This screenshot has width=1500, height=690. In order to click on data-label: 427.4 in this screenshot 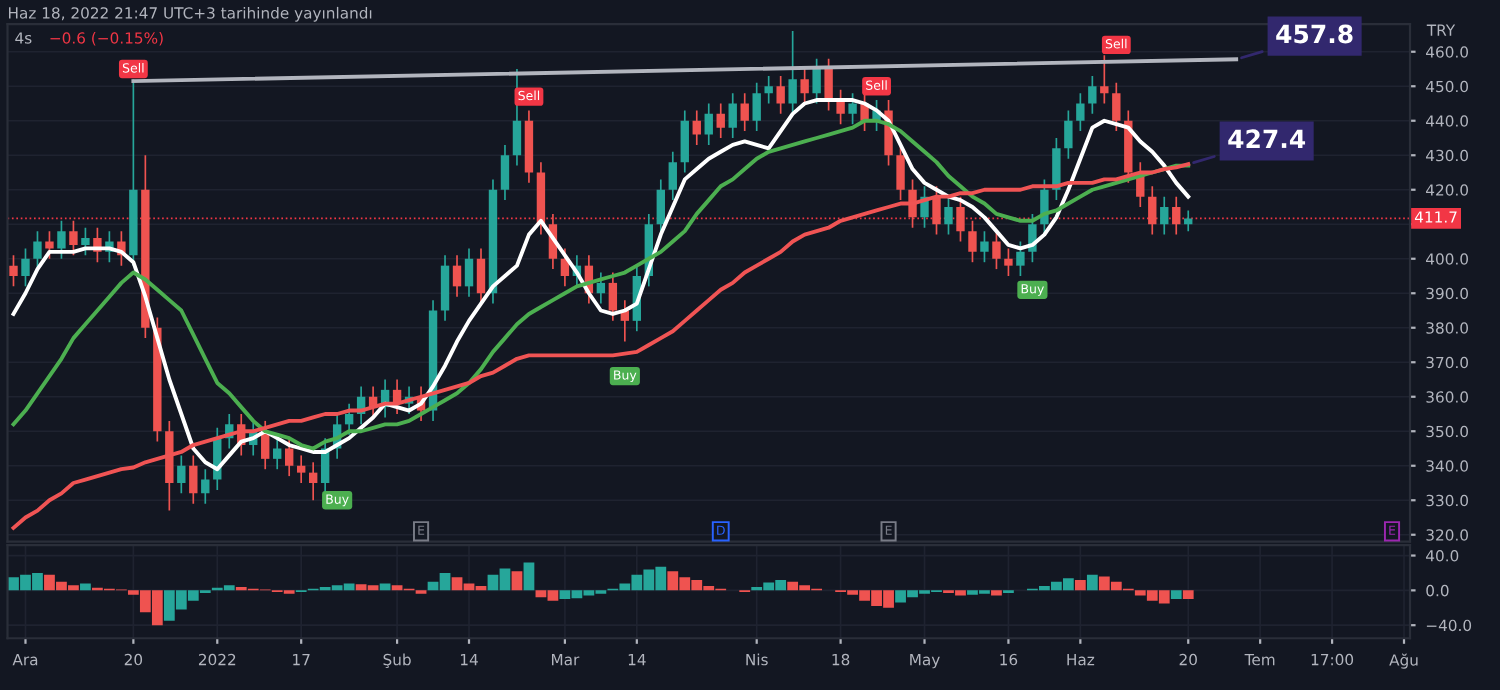, I will do `click(1267, 138)`.